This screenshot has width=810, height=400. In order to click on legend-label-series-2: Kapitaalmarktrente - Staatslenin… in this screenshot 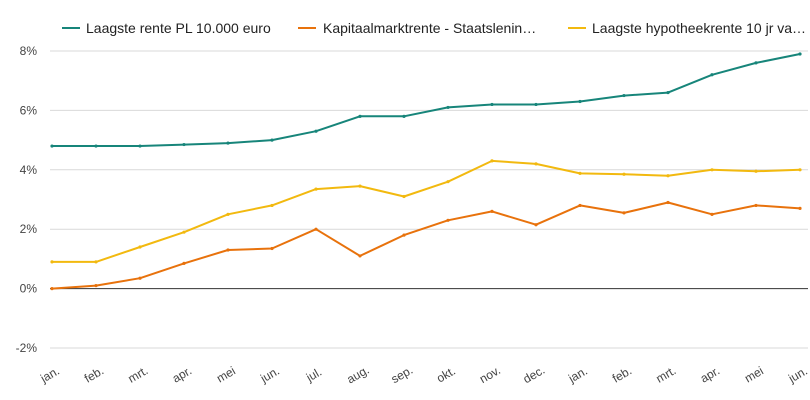, I will do `click(429, 28)`.